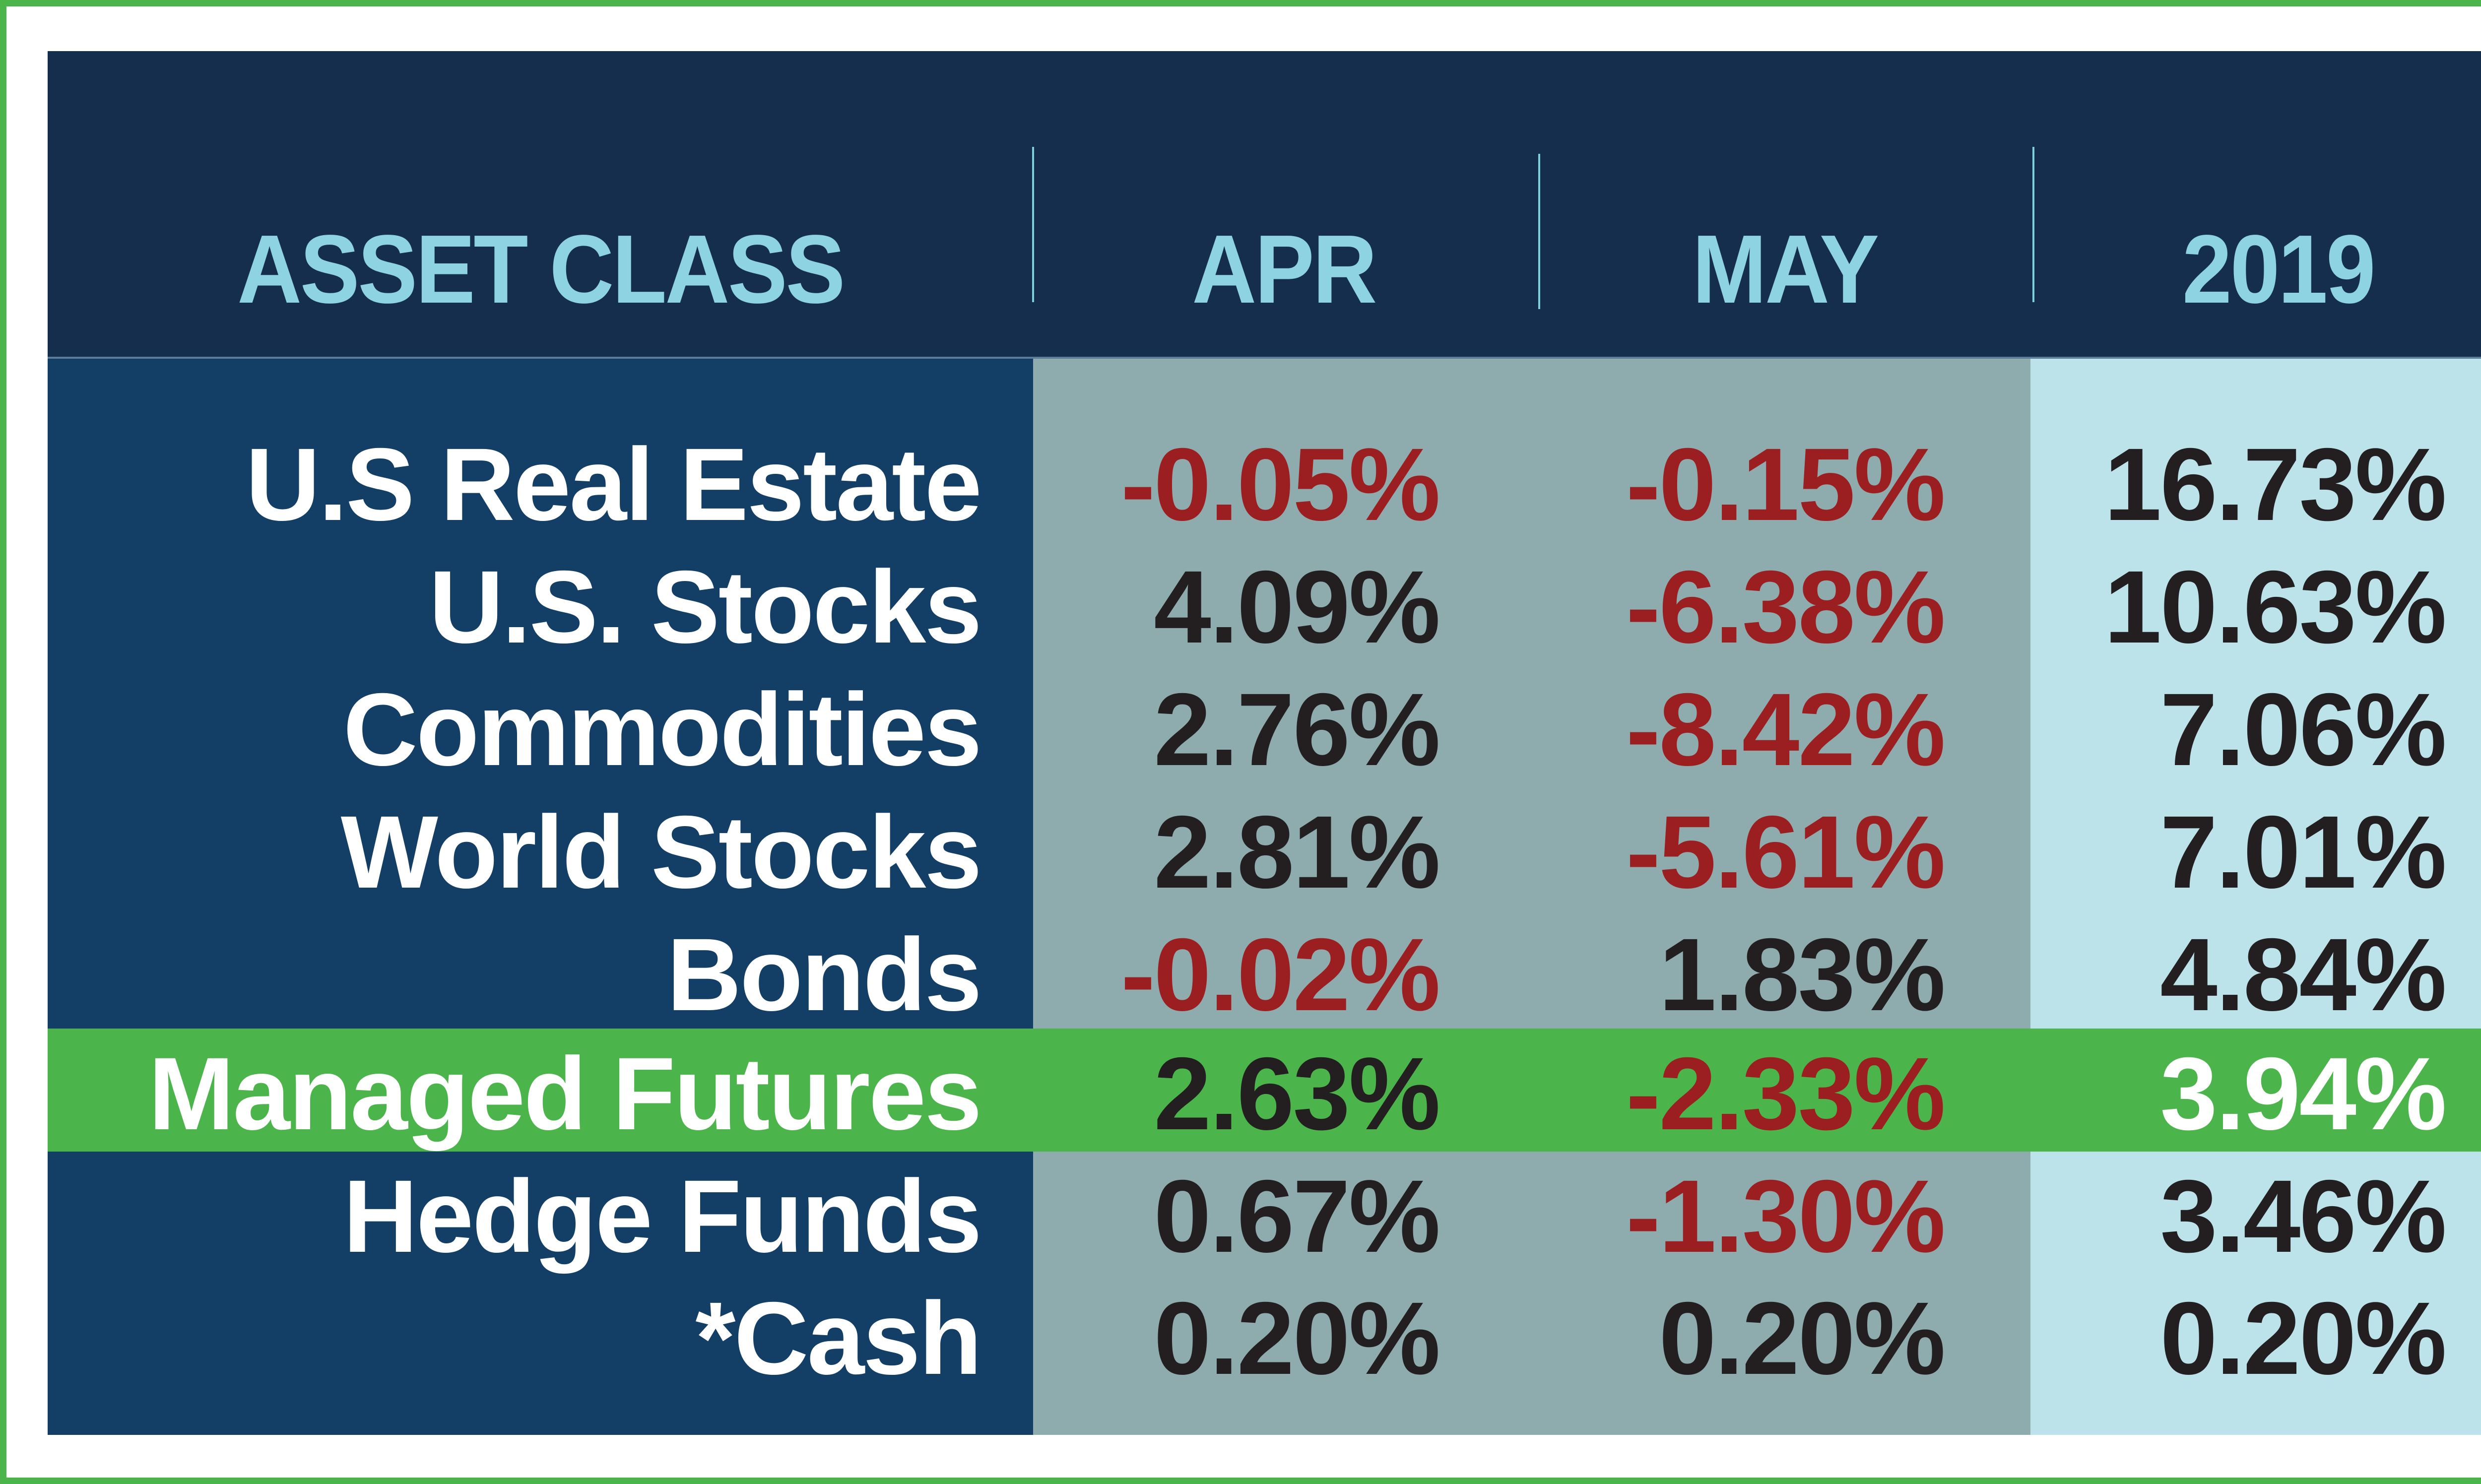 This screenshot has height=1484, width=2481. I want to click on table-row: World Stocks 2.81% -5.61% 7.01%, so click(1264, 852).